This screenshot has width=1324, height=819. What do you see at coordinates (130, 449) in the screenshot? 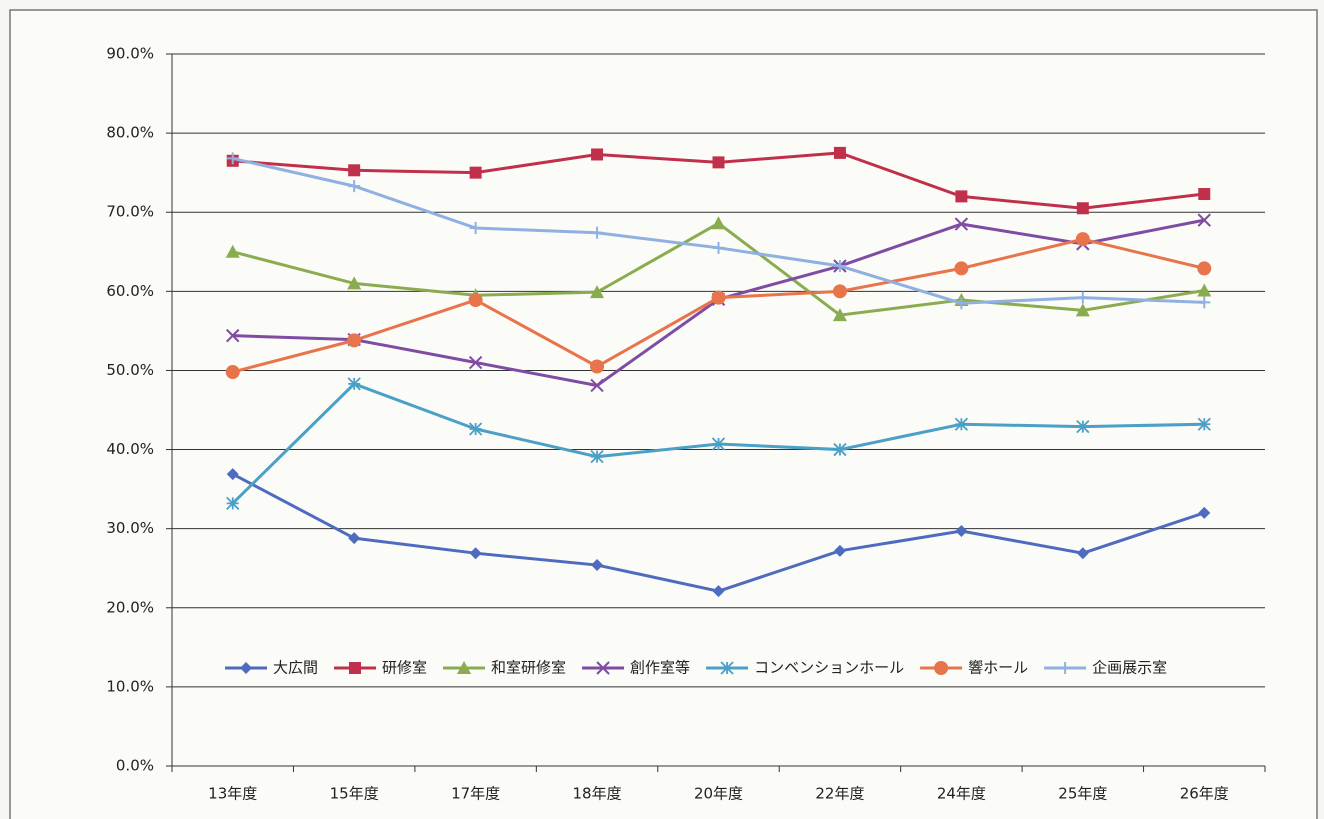
I see `y-tick-label: 40.0%` at bounding box center [130, 449].